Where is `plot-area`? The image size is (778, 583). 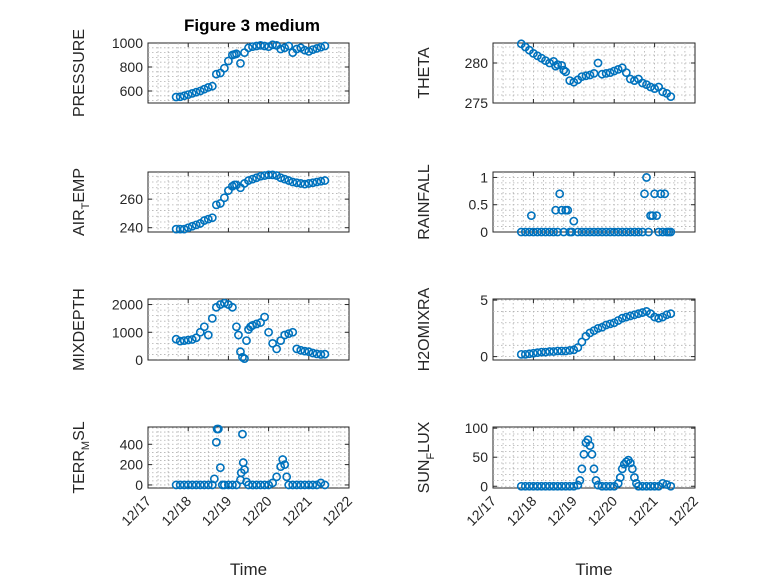 plot-area is located at coordinates (248, 457).